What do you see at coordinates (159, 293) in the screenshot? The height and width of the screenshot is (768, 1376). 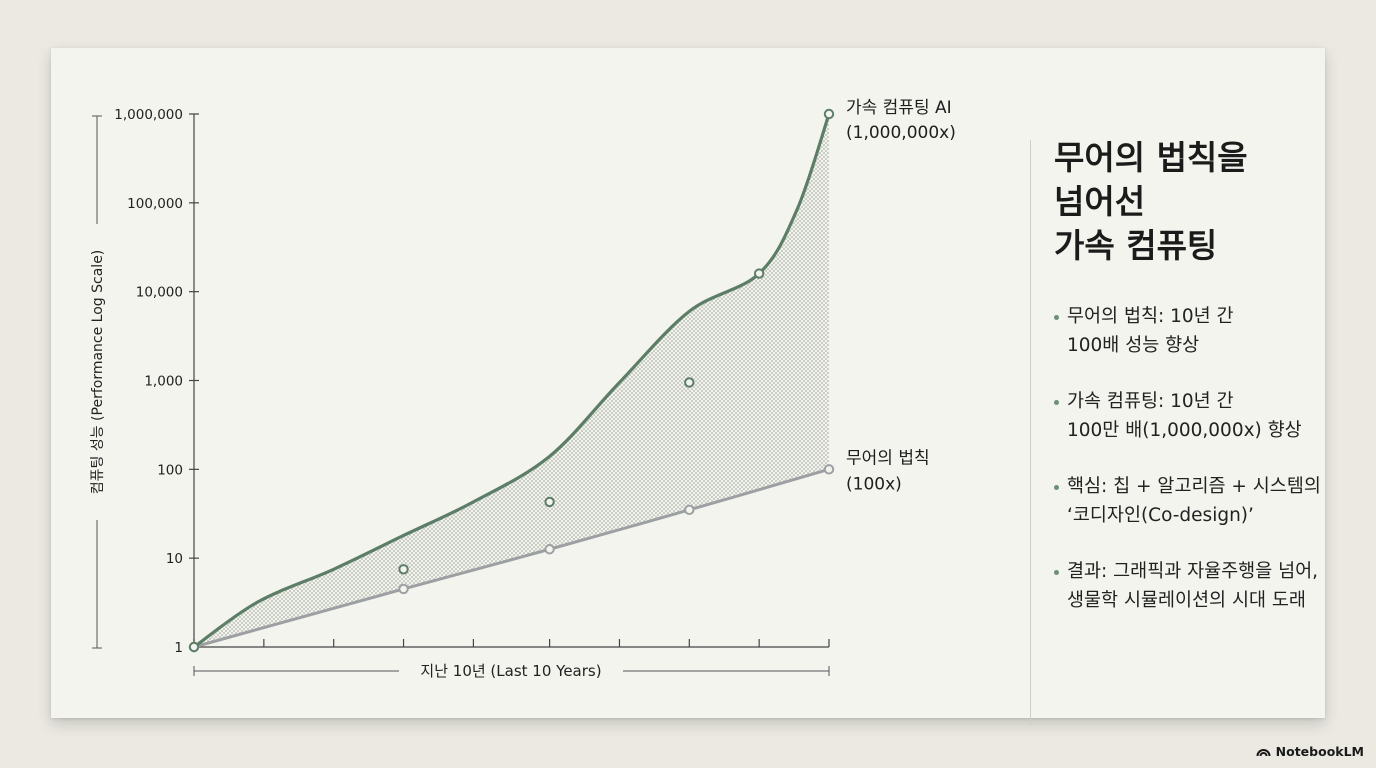 I see `y-tick-label: 10,000` at bounding box center [159, 293].